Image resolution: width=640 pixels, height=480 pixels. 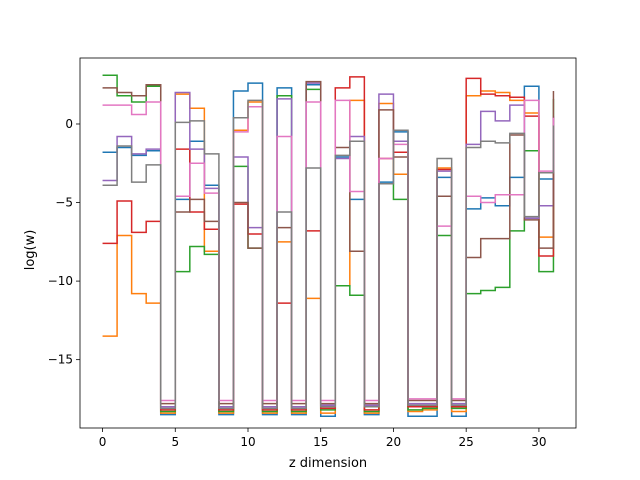 I want to click on x-tick-label: 5, so click(x=175, y=442).